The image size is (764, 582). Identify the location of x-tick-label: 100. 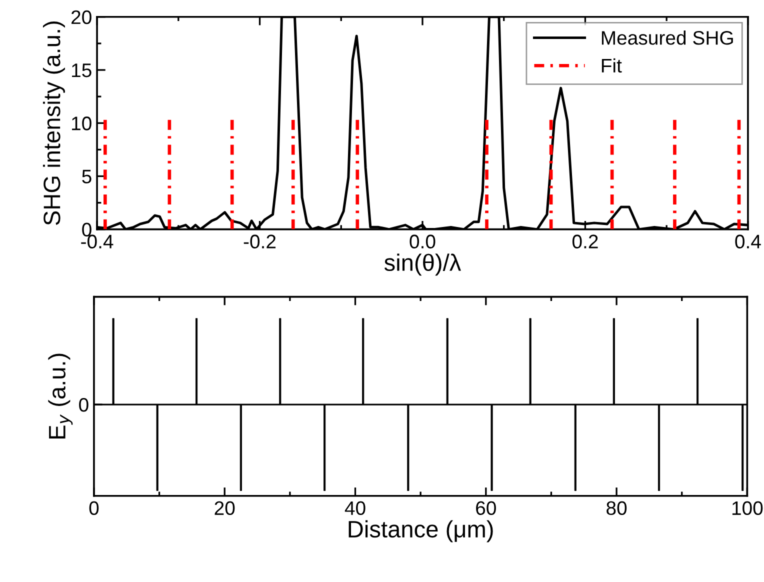
(747, 508).